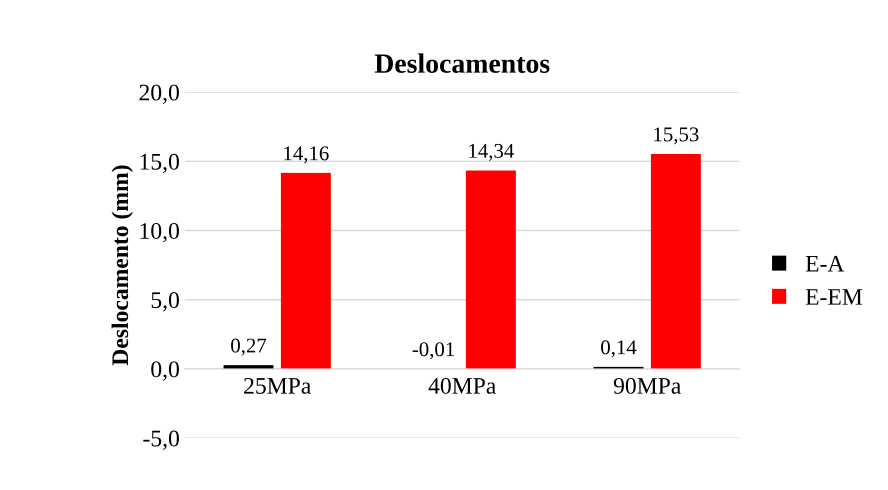  Describe the element at coordinates (161, 440) in the screenshot. I see `y-tick-label: -5,0` at that location.